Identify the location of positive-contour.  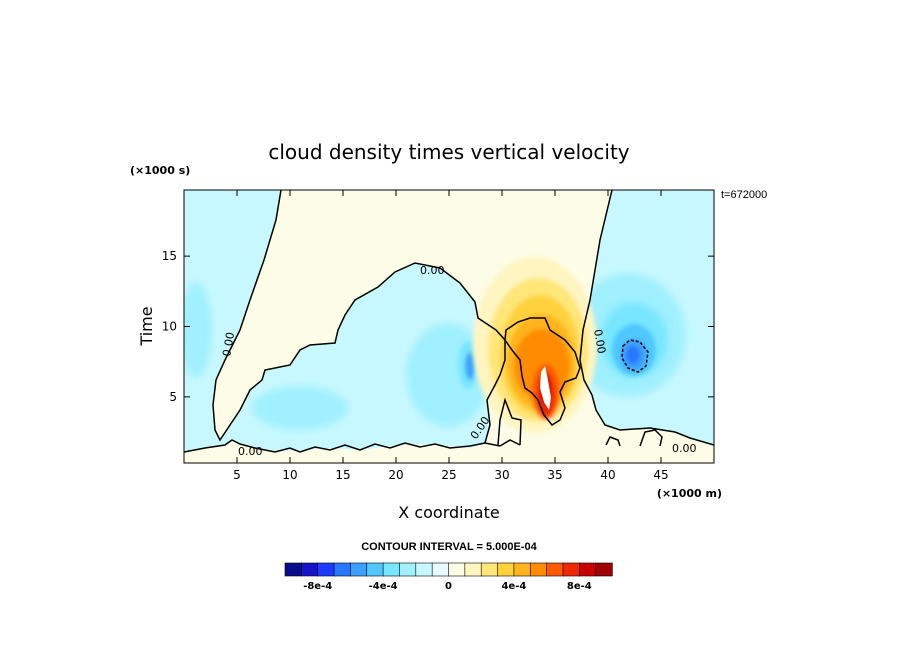
(542, 371).